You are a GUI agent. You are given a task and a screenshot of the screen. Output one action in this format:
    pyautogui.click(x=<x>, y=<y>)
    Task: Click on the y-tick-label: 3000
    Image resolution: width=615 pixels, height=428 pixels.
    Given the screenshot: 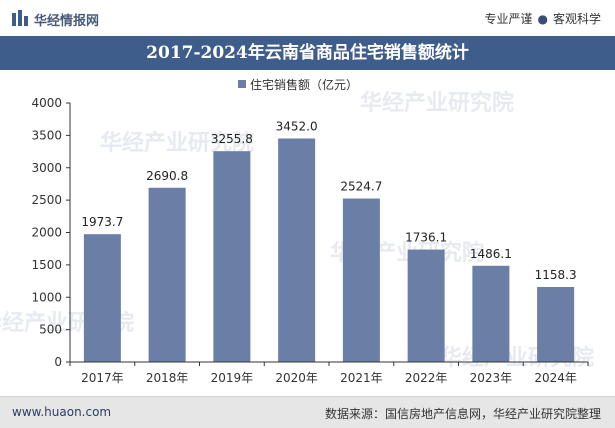 What is the action you would take?
    pyautogui.click(x=46, y=168)
    